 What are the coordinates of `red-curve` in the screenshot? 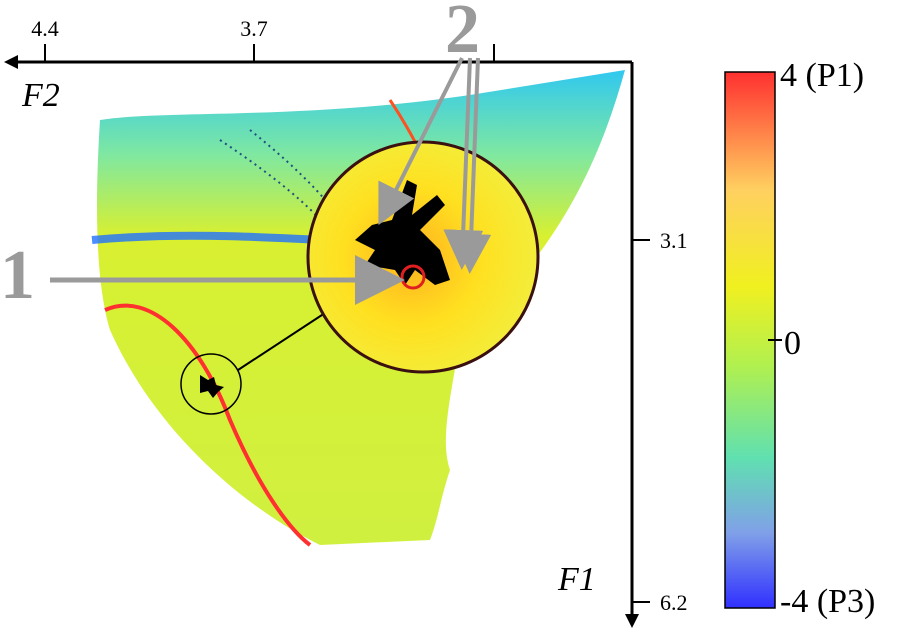 It's located at (208, 425).